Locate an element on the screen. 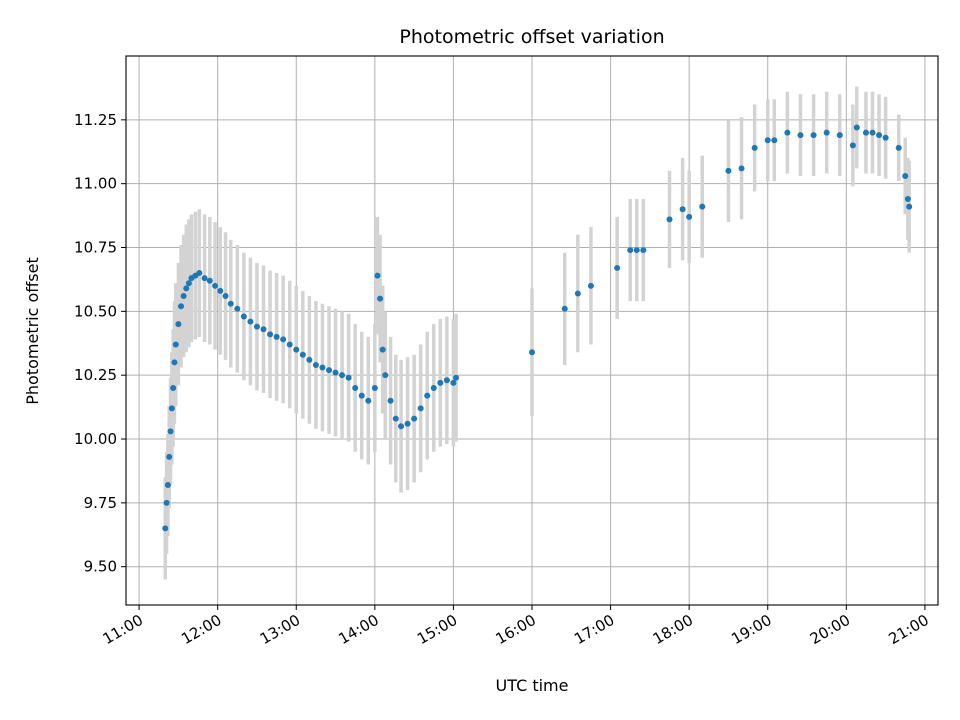 This screenshot has width=960, height=720. x-tick-label: 20:00 is located at coordinates (830, 629).